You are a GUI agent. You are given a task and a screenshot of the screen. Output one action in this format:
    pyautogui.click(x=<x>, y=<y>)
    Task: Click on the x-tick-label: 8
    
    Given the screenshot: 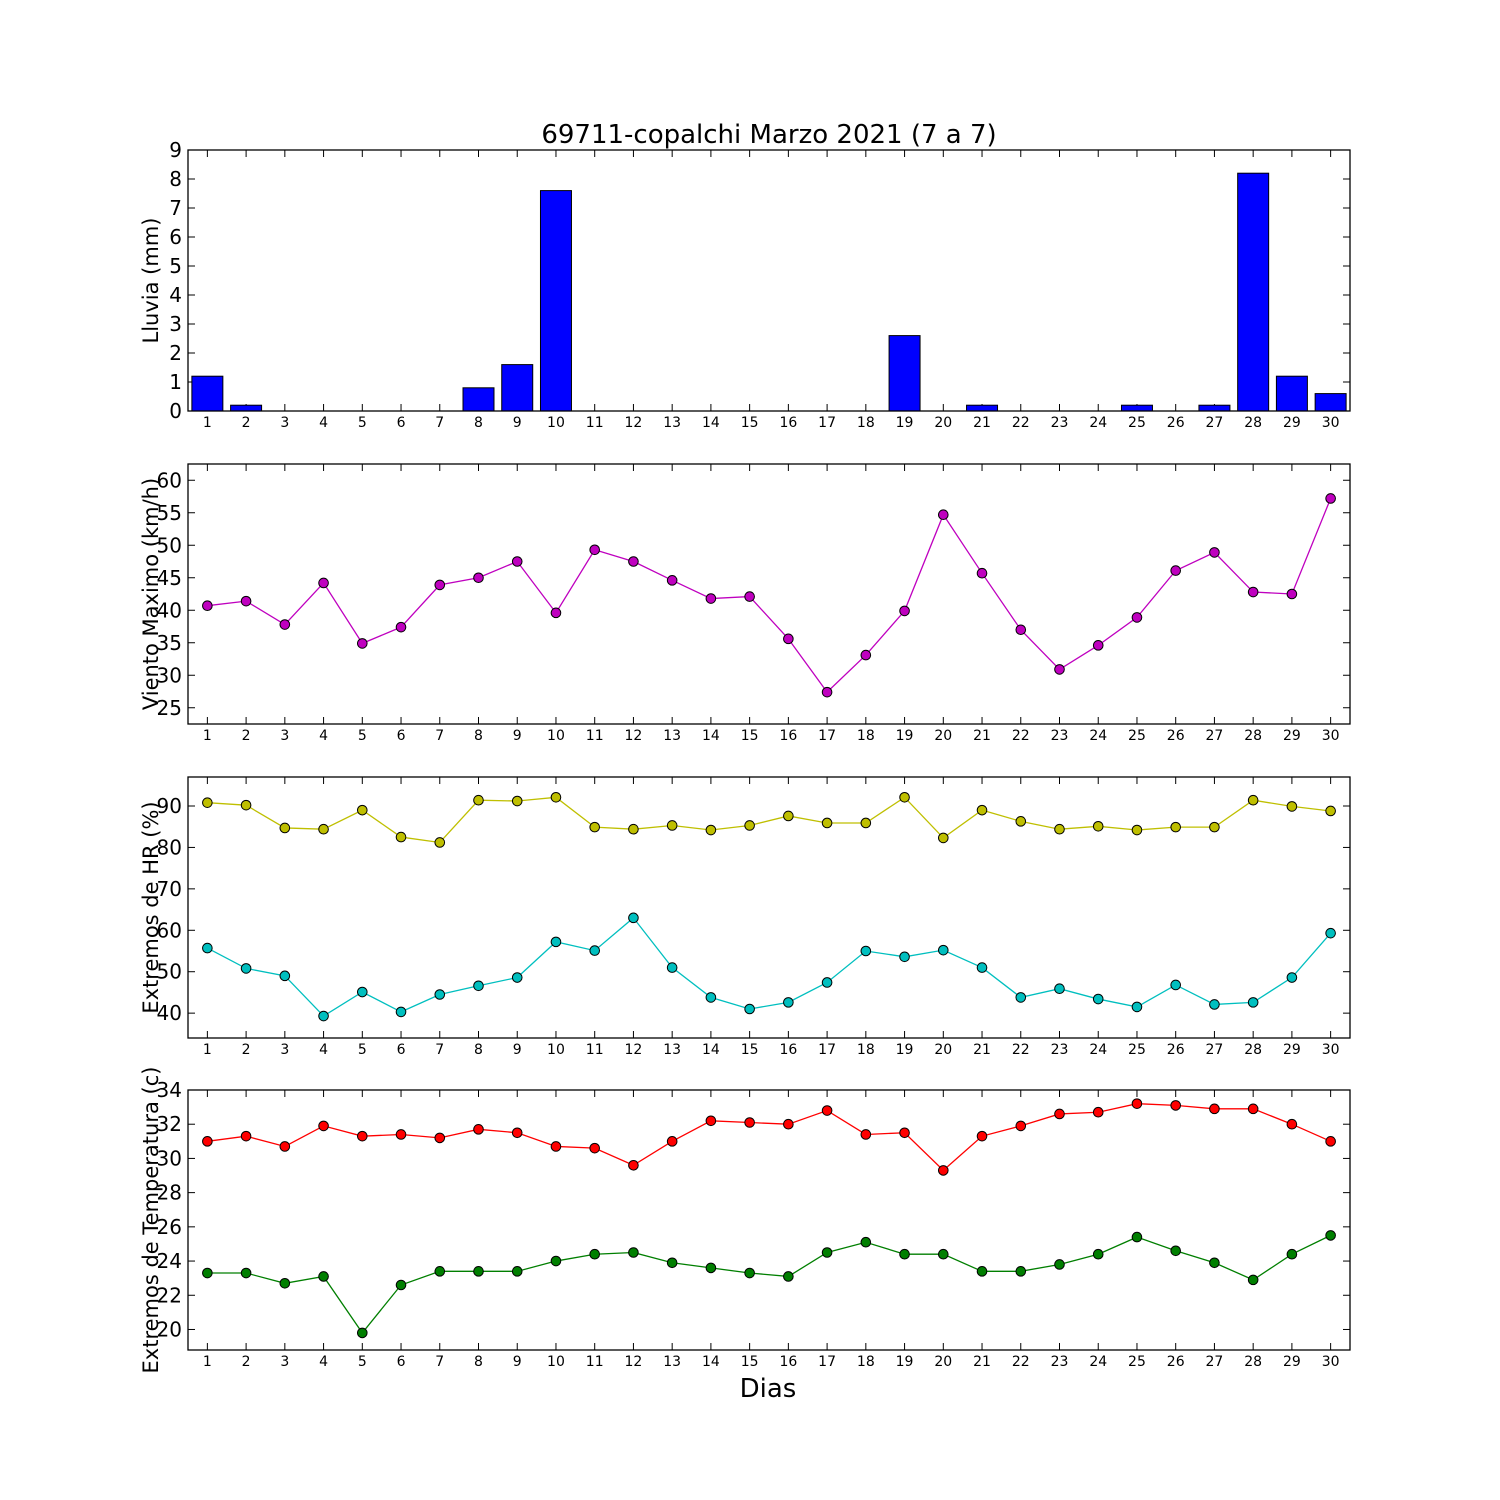 What is the action you would take?
    pyautogui.click(x=478, y=736)
    